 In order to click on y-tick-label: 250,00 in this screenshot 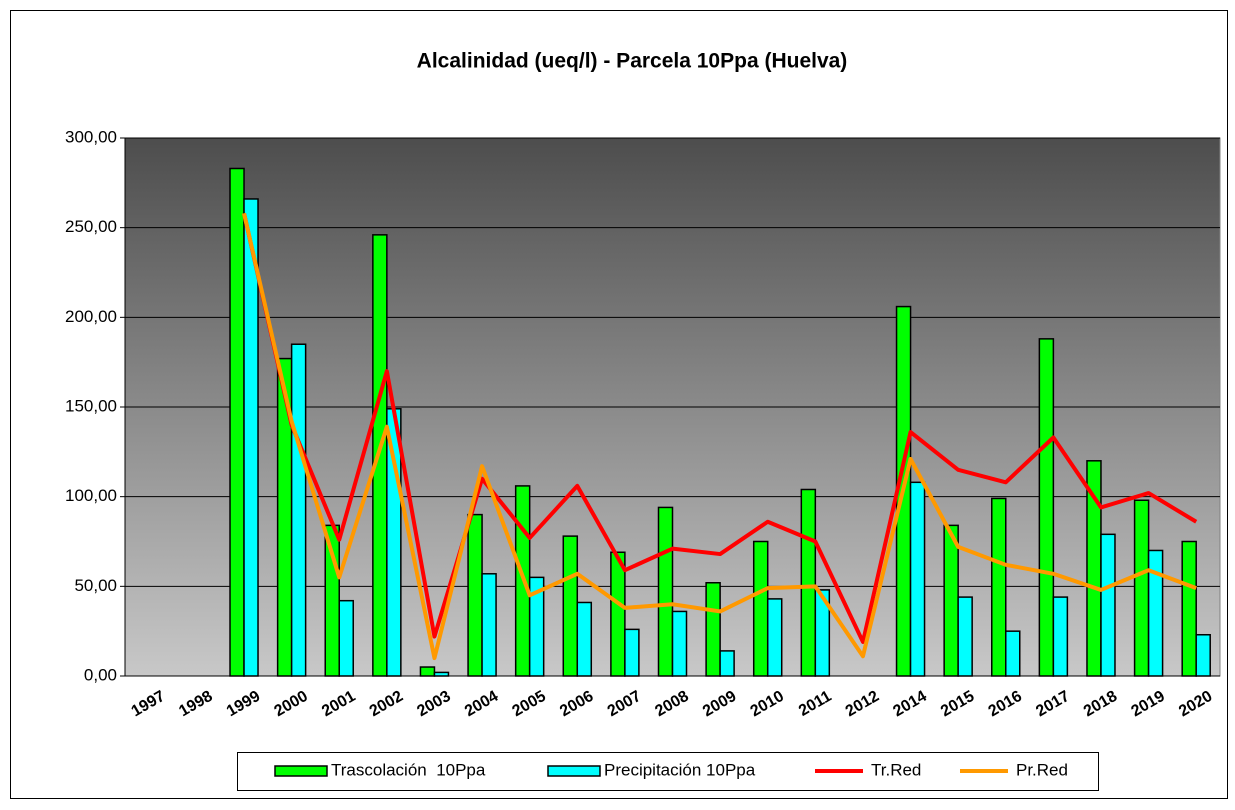, I will do `click(91, 226)`.